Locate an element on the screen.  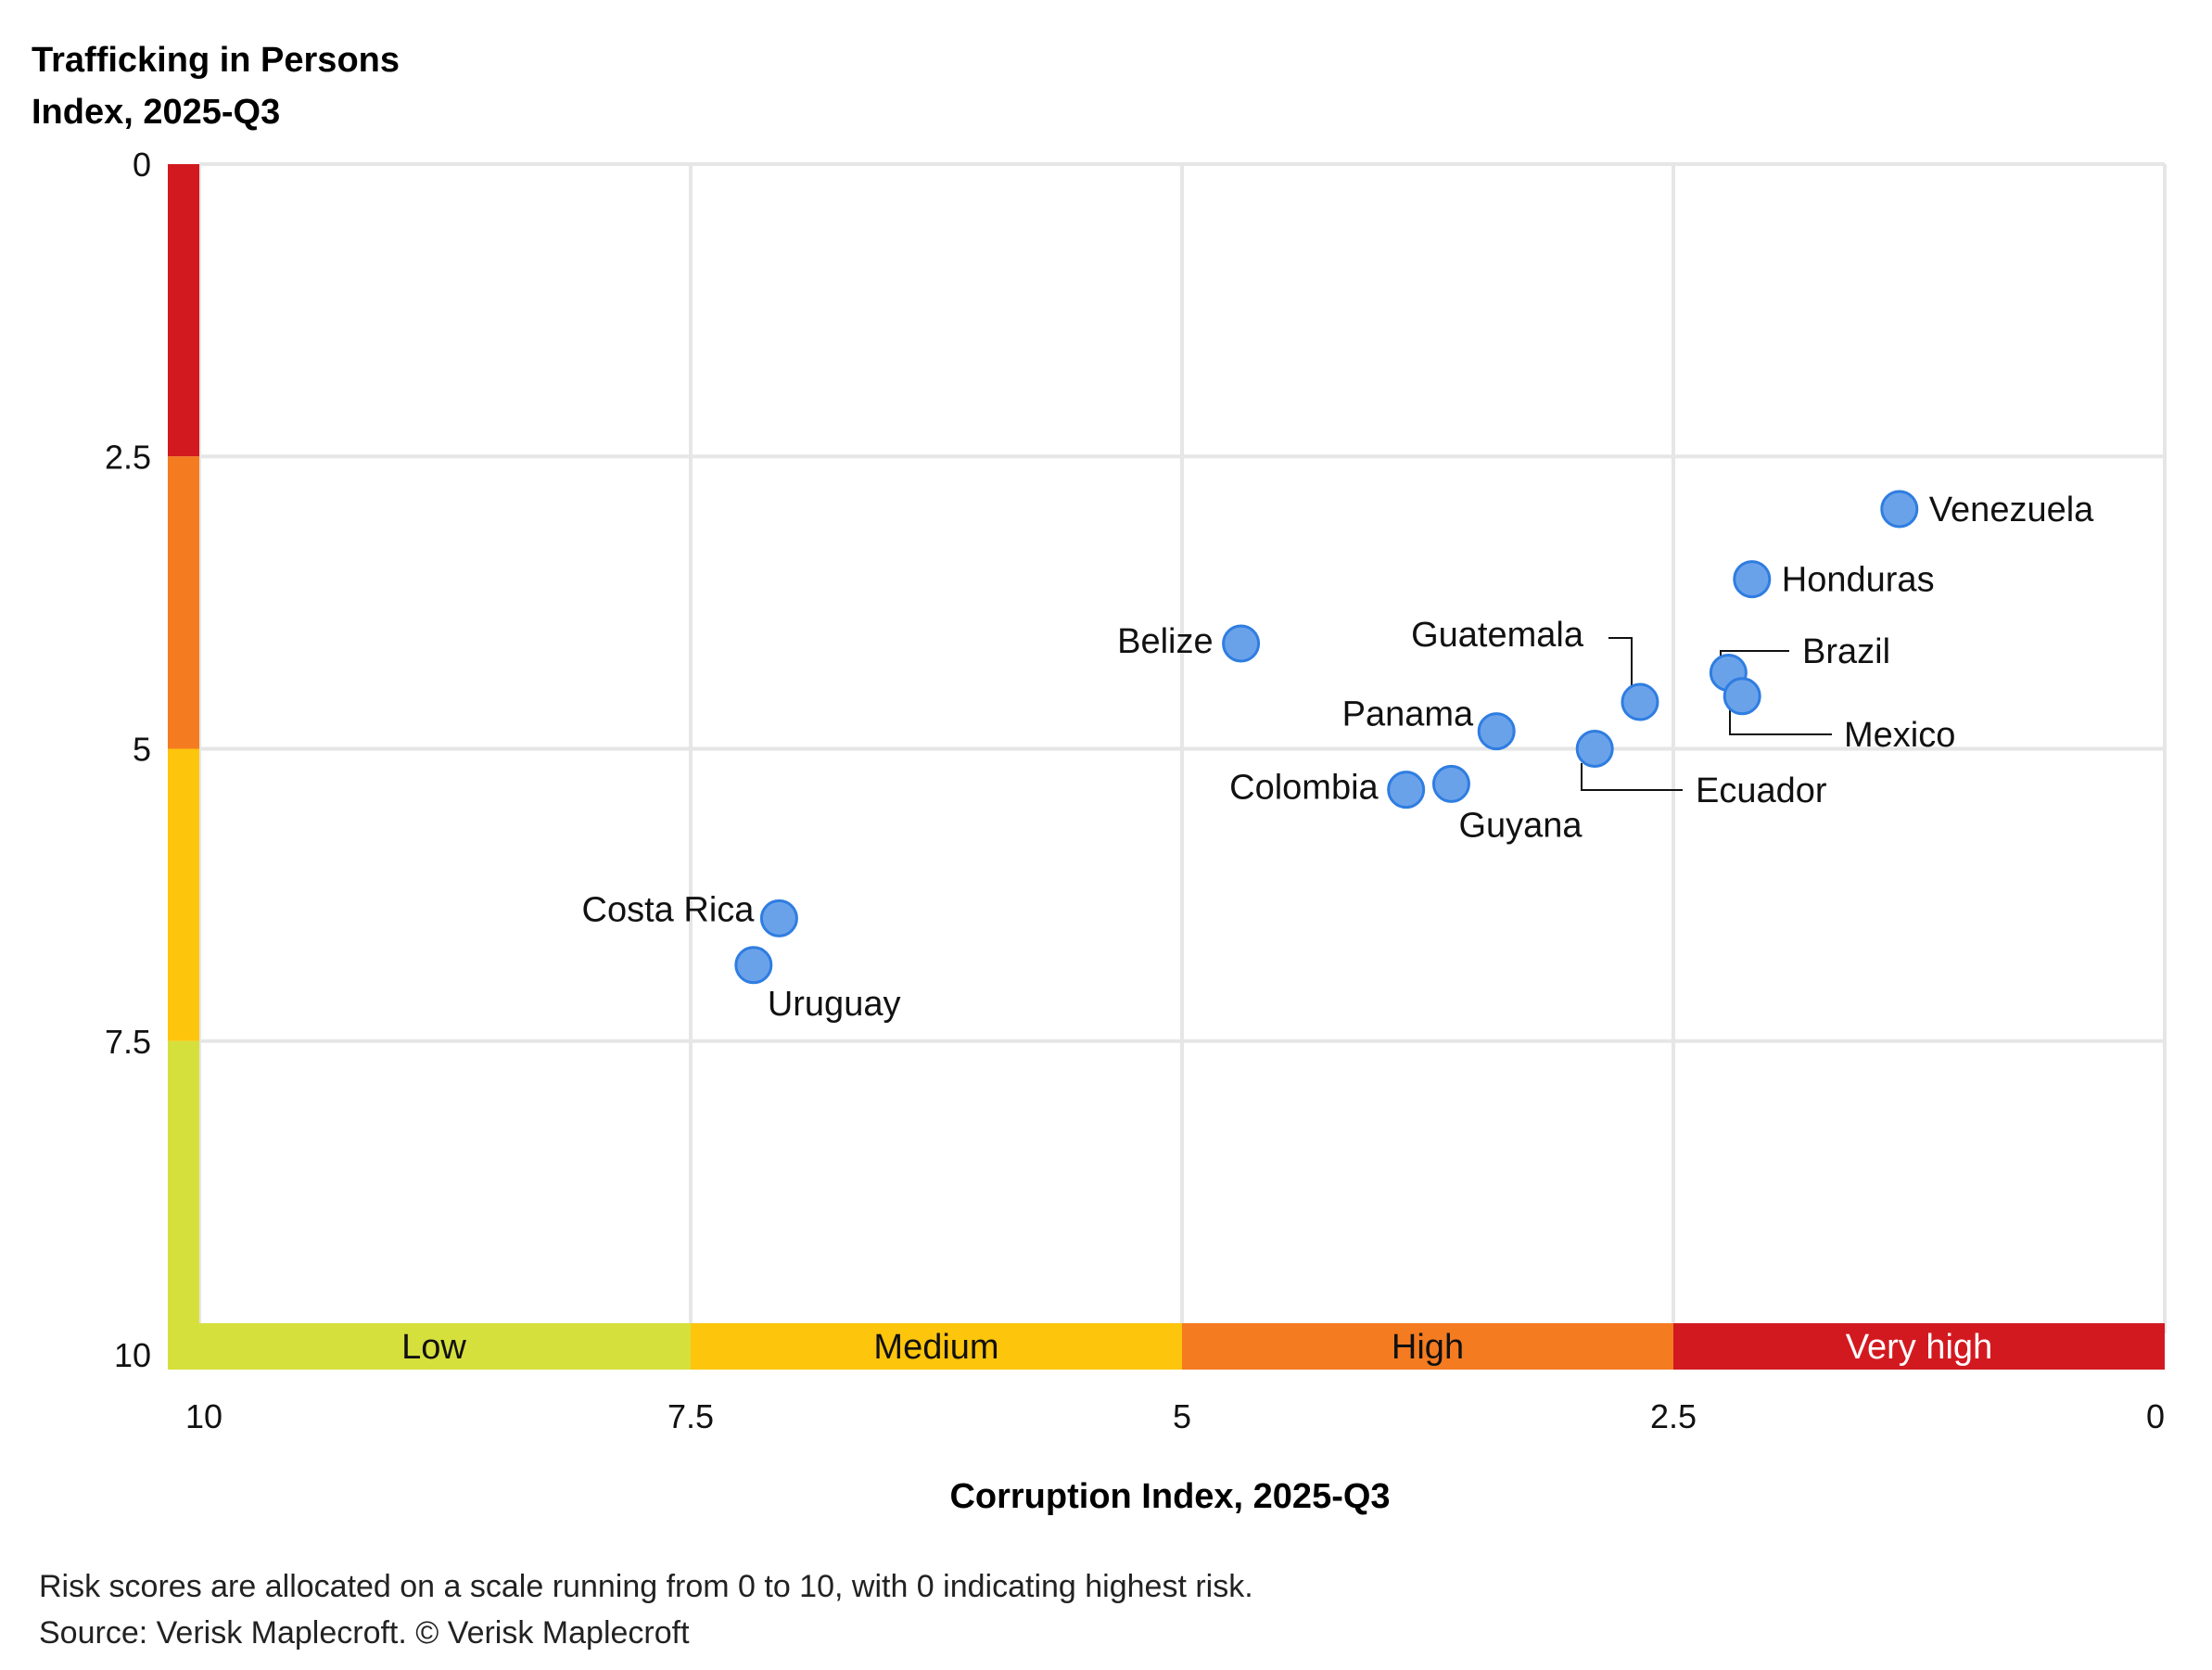
point-label-belize: Belize is located at coordinates (1165, 641).